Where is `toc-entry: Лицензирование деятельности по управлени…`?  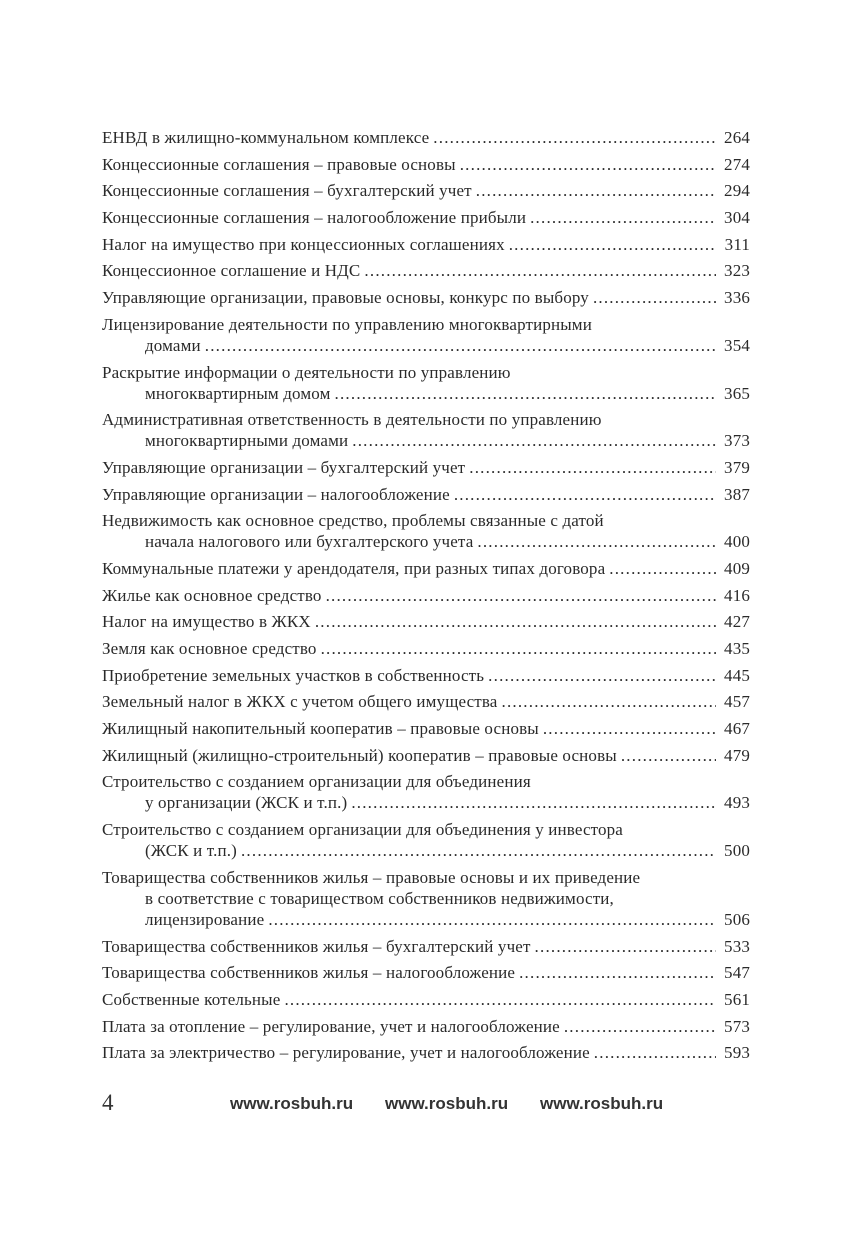
toc-entry: Лицензирование деятельности по управлени… is located at coordinates (426, 335).